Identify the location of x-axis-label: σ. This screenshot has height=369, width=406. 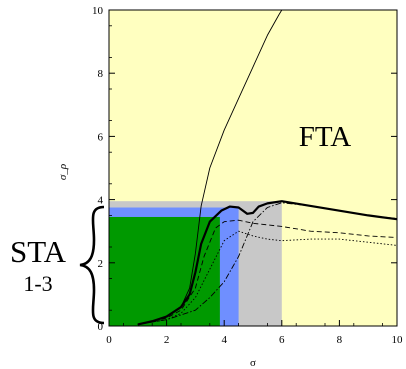
(253, 363).